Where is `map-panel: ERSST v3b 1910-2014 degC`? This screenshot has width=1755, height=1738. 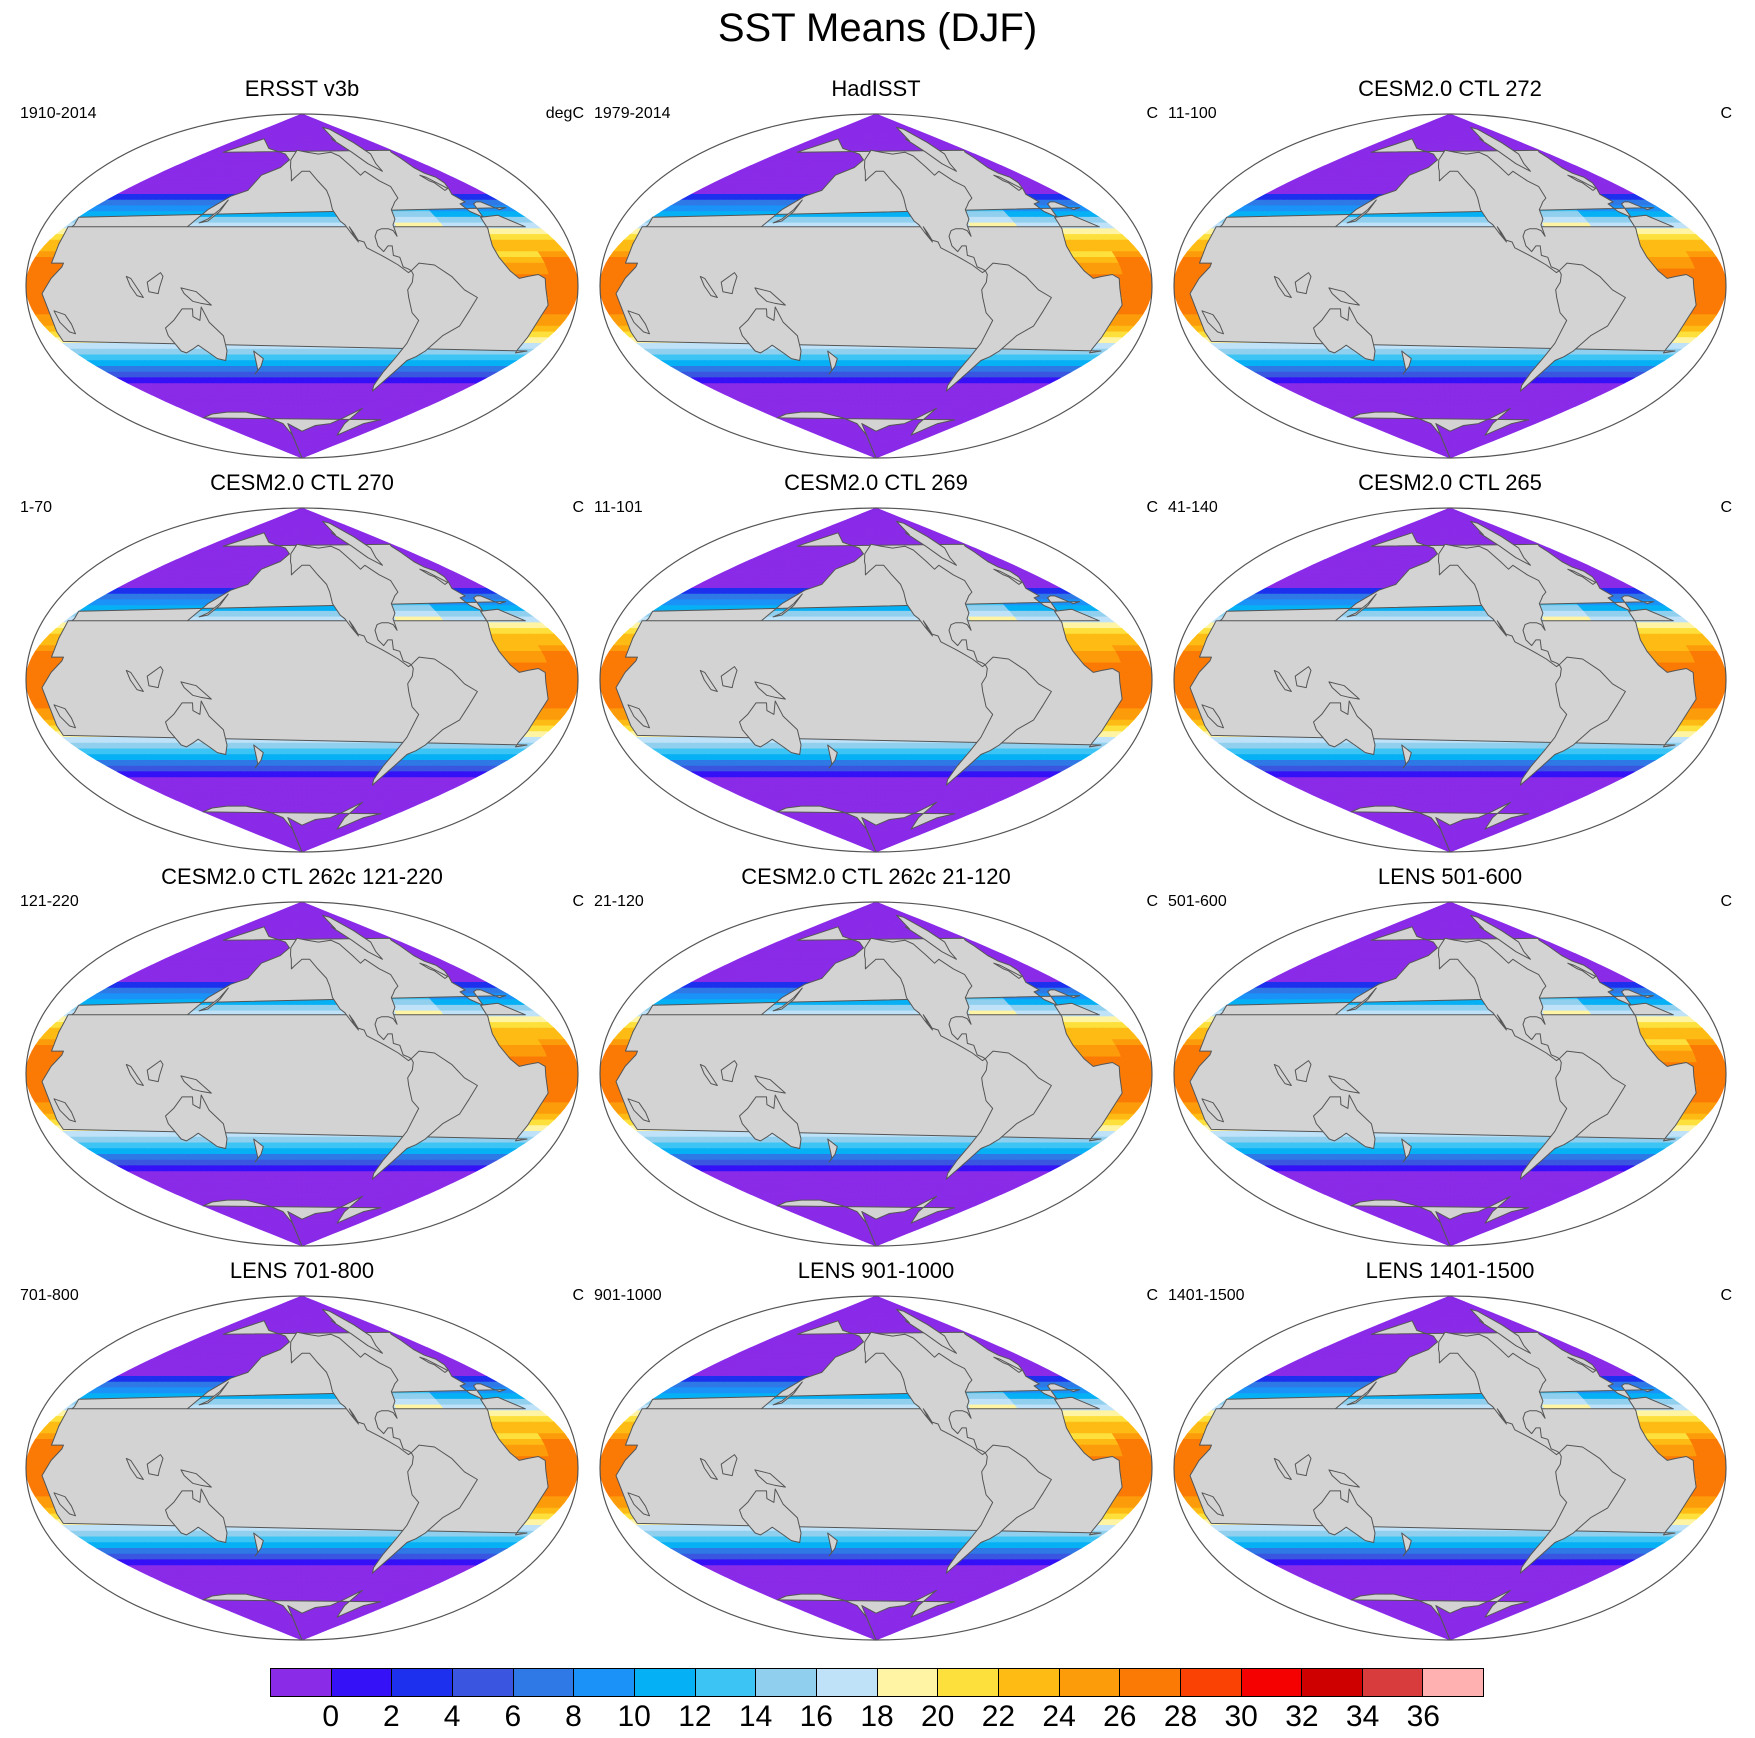
map-panel: ERSST v3b 1910-2014 degC is located at coordinates (302, 272).